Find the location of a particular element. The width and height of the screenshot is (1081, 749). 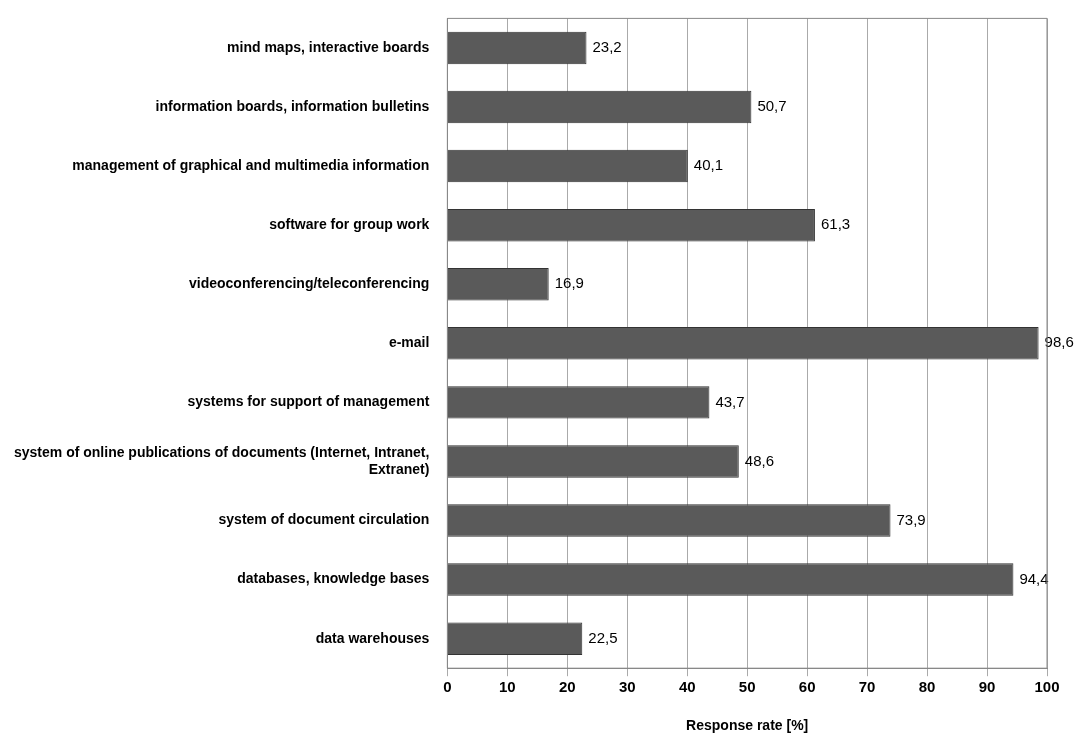

data-label: 43,7 is located at coordinates (730, 401).